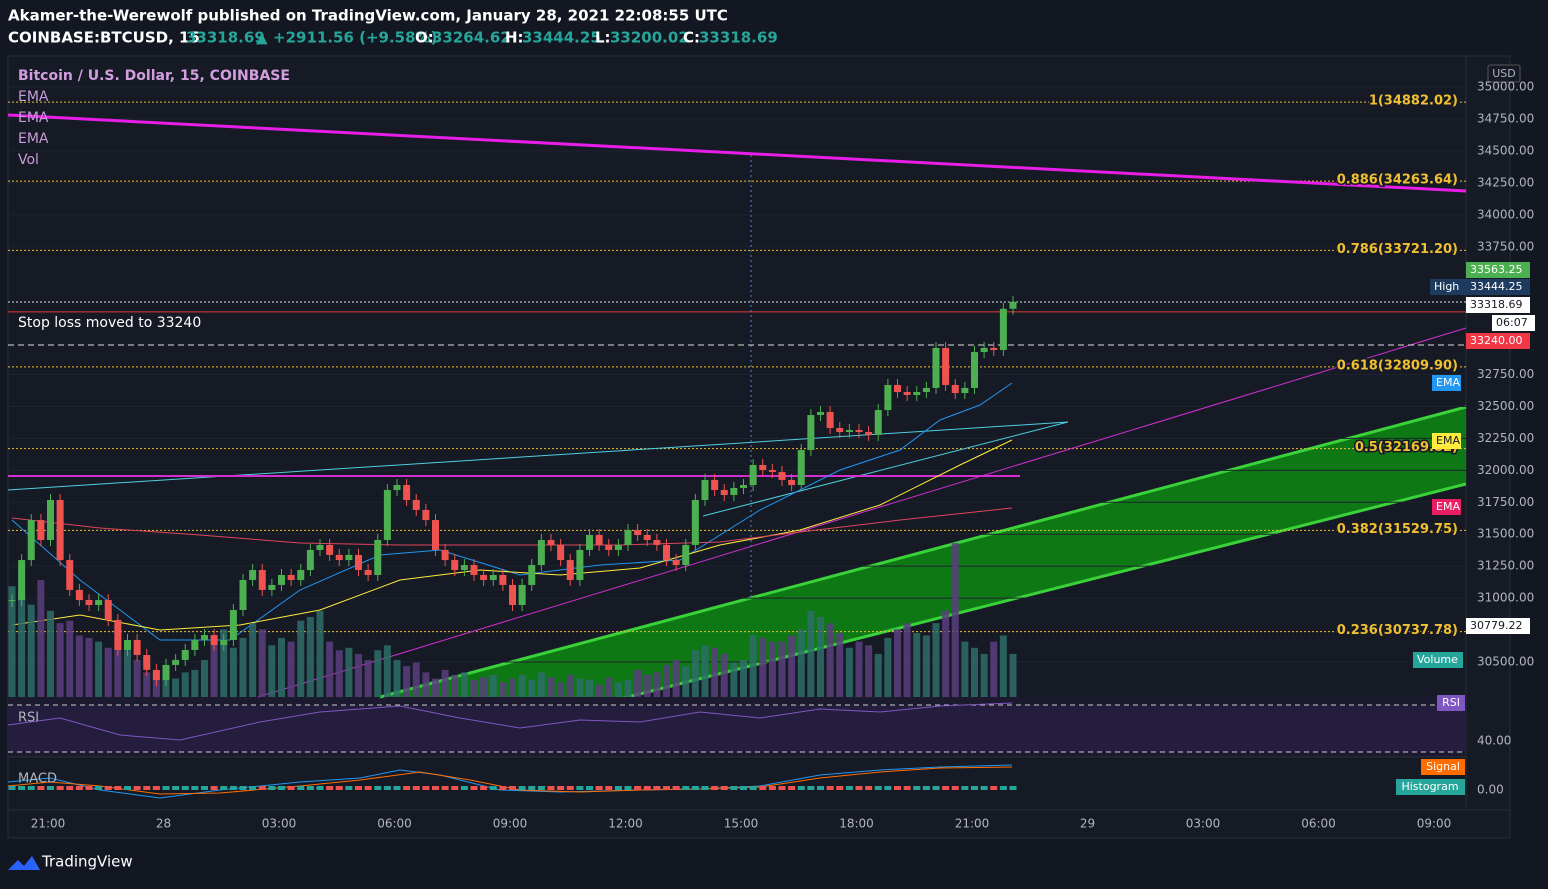  What do you see at coordinates (1397, 630) in the screenshot?
I see `fib-label: 0.236(30737.78)` at bounding box center [1397, 630].